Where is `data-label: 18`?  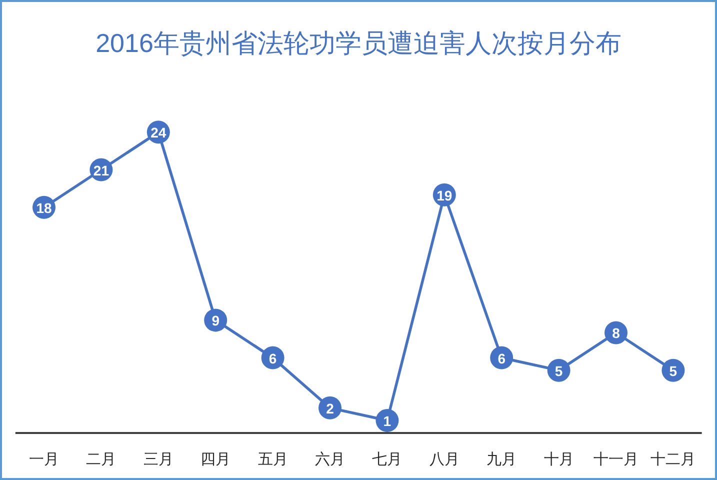 data-label: 18 is located at coordinates (44, 208).